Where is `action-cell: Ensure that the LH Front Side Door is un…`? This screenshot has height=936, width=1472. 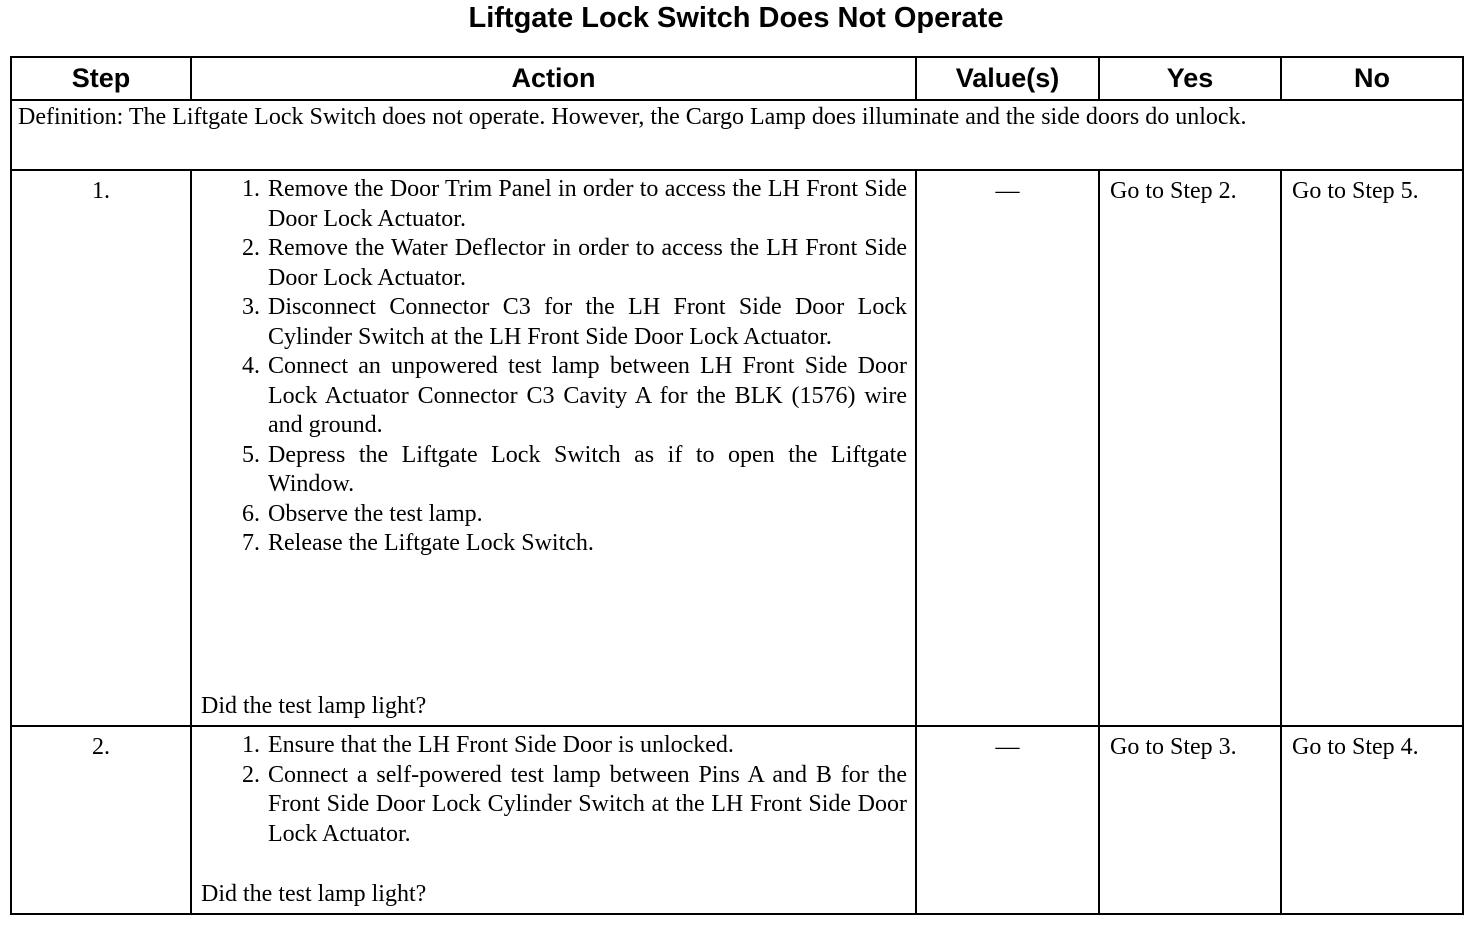 action-cell: Ensure that the LH Front Side Door is un… is located at coordinates (553, 820).